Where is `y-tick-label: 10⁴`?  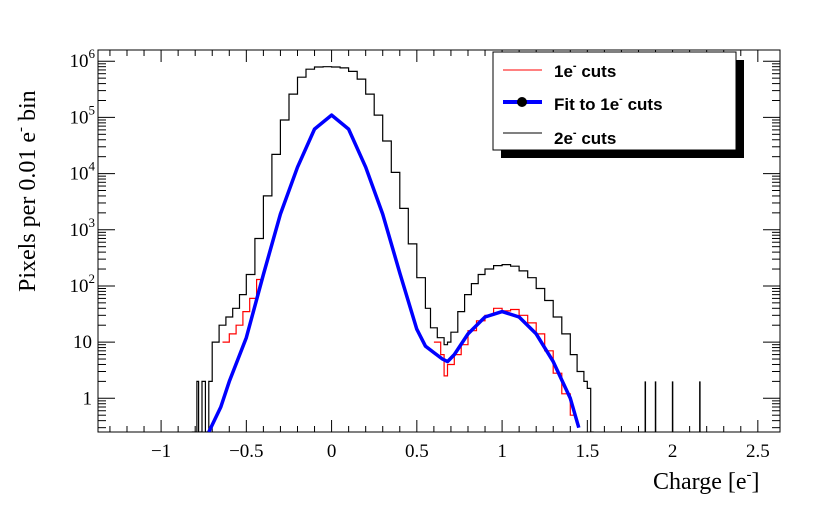
y-tick-label: 10⁴ is located at coordinates (83, 172).